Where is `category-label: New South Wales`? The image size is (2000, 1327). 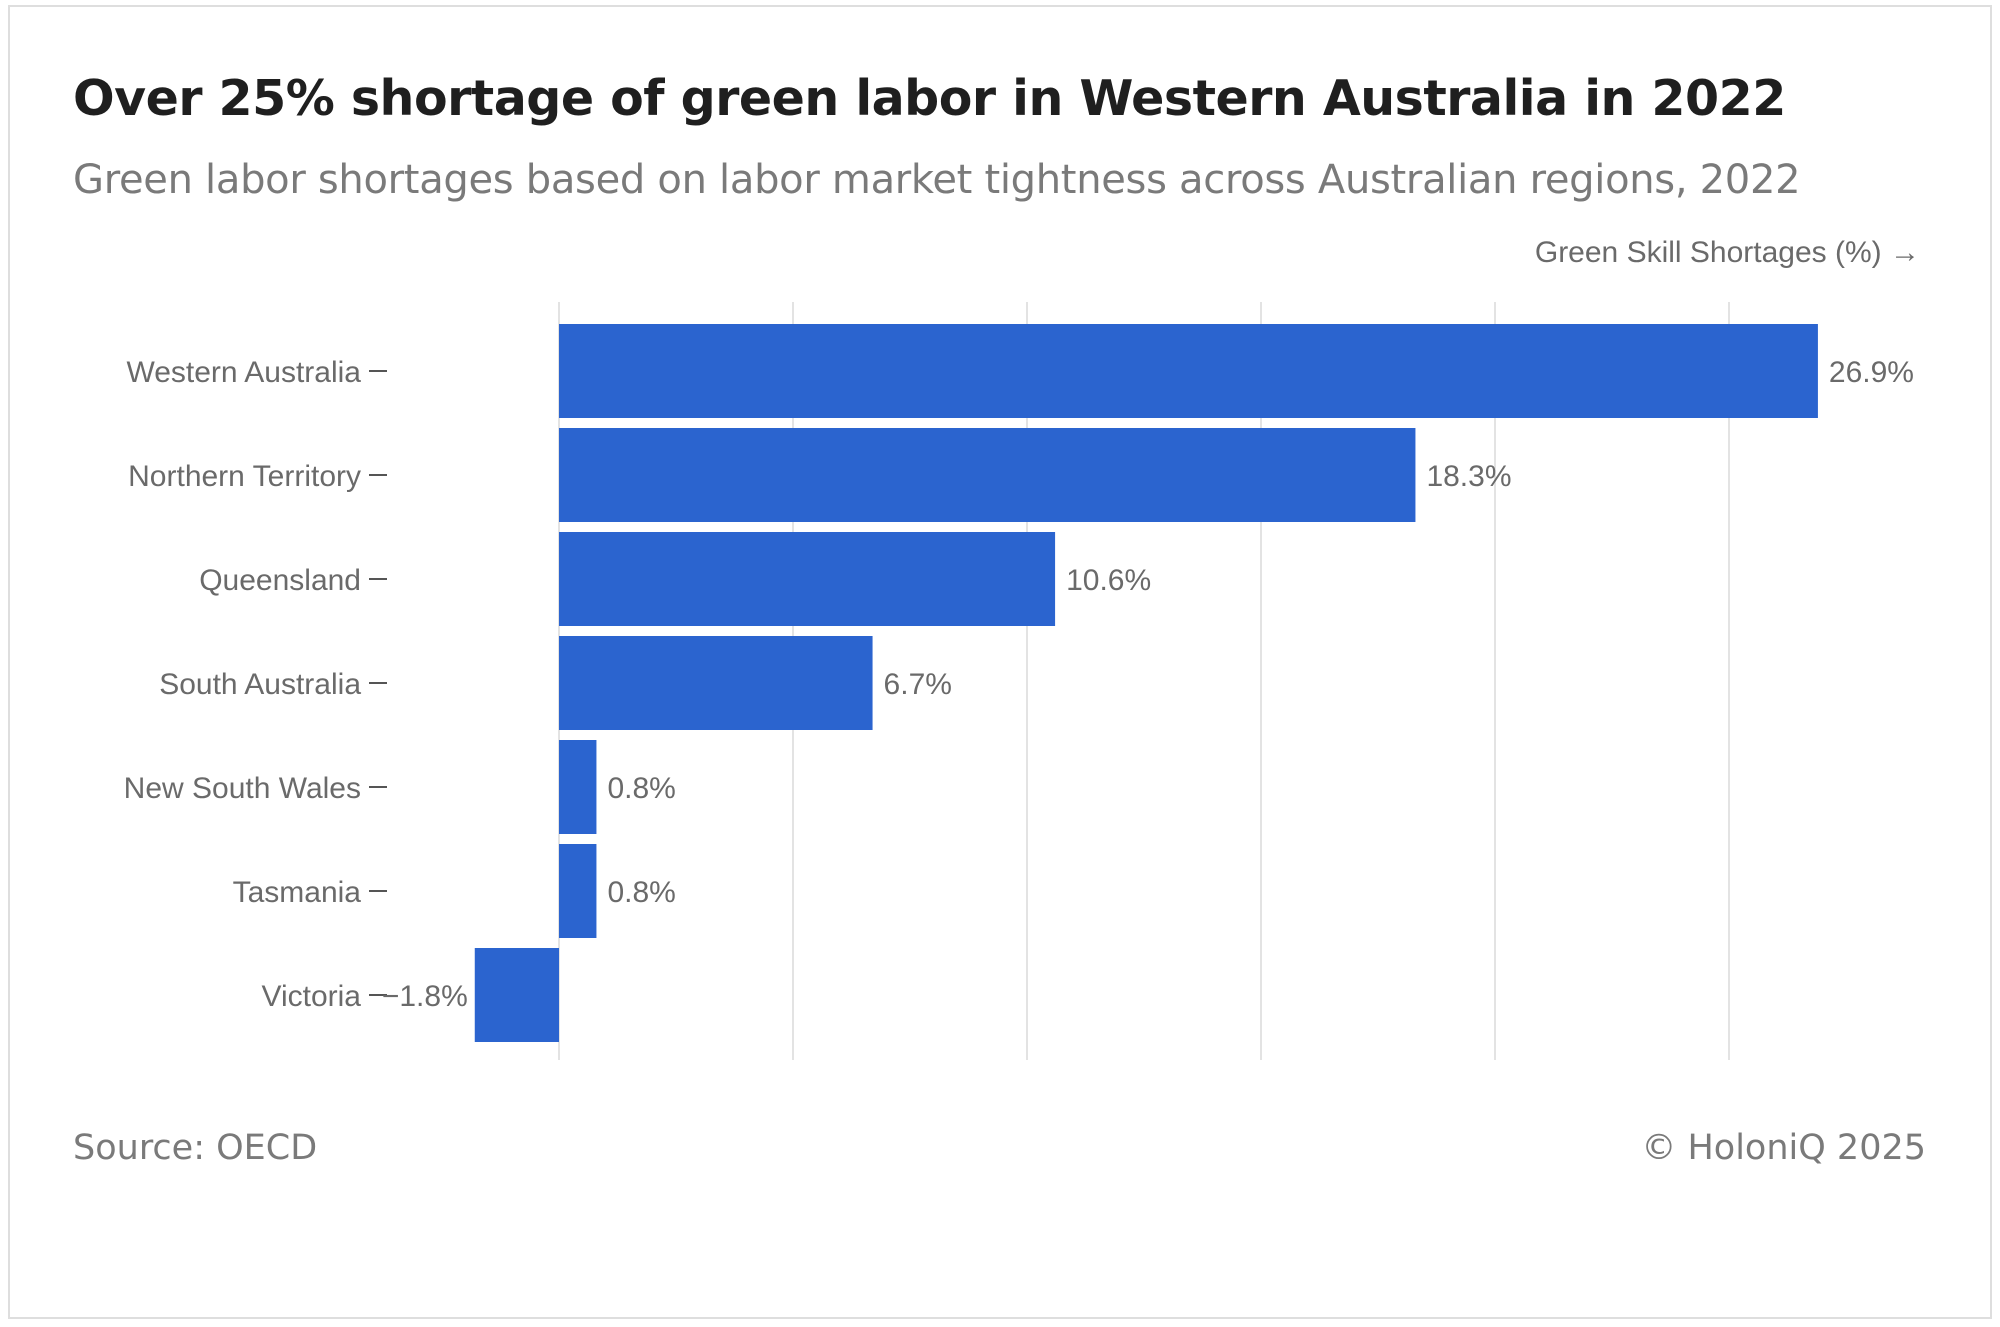 category-label: New South Wales is located at coordinates (242, 788).